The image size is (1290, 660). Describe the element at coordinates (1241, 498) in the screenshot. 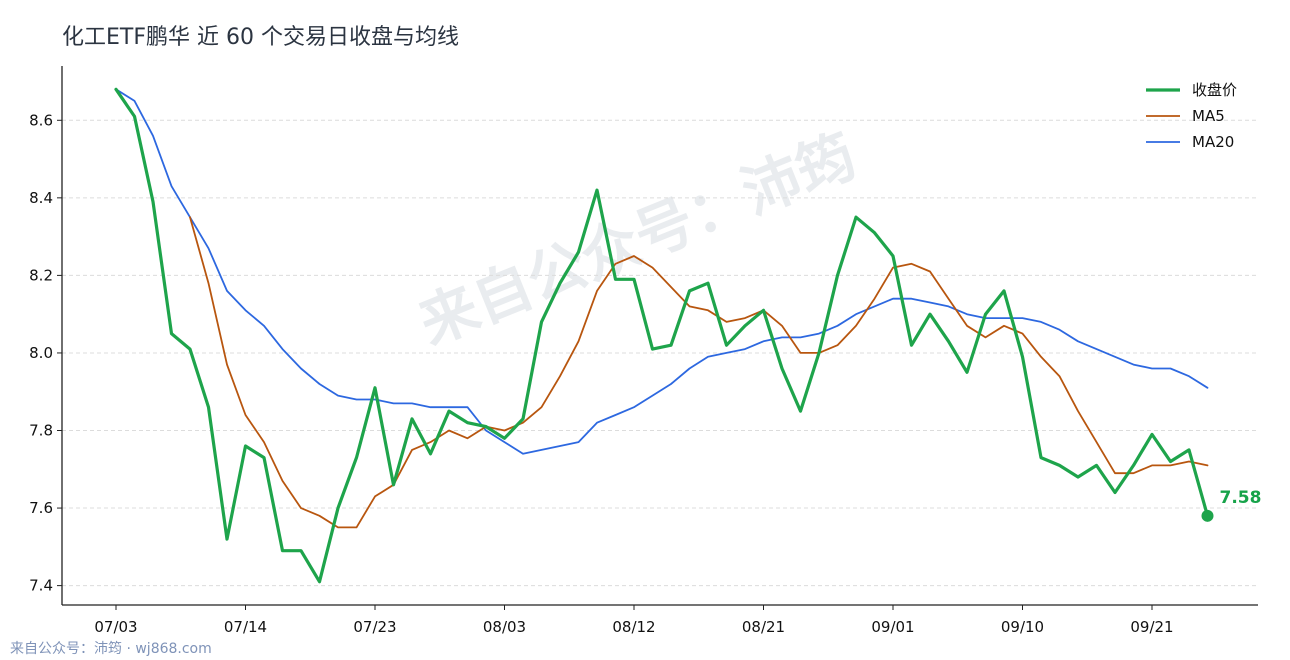

I see `last-close-label: 7.58` at that location.